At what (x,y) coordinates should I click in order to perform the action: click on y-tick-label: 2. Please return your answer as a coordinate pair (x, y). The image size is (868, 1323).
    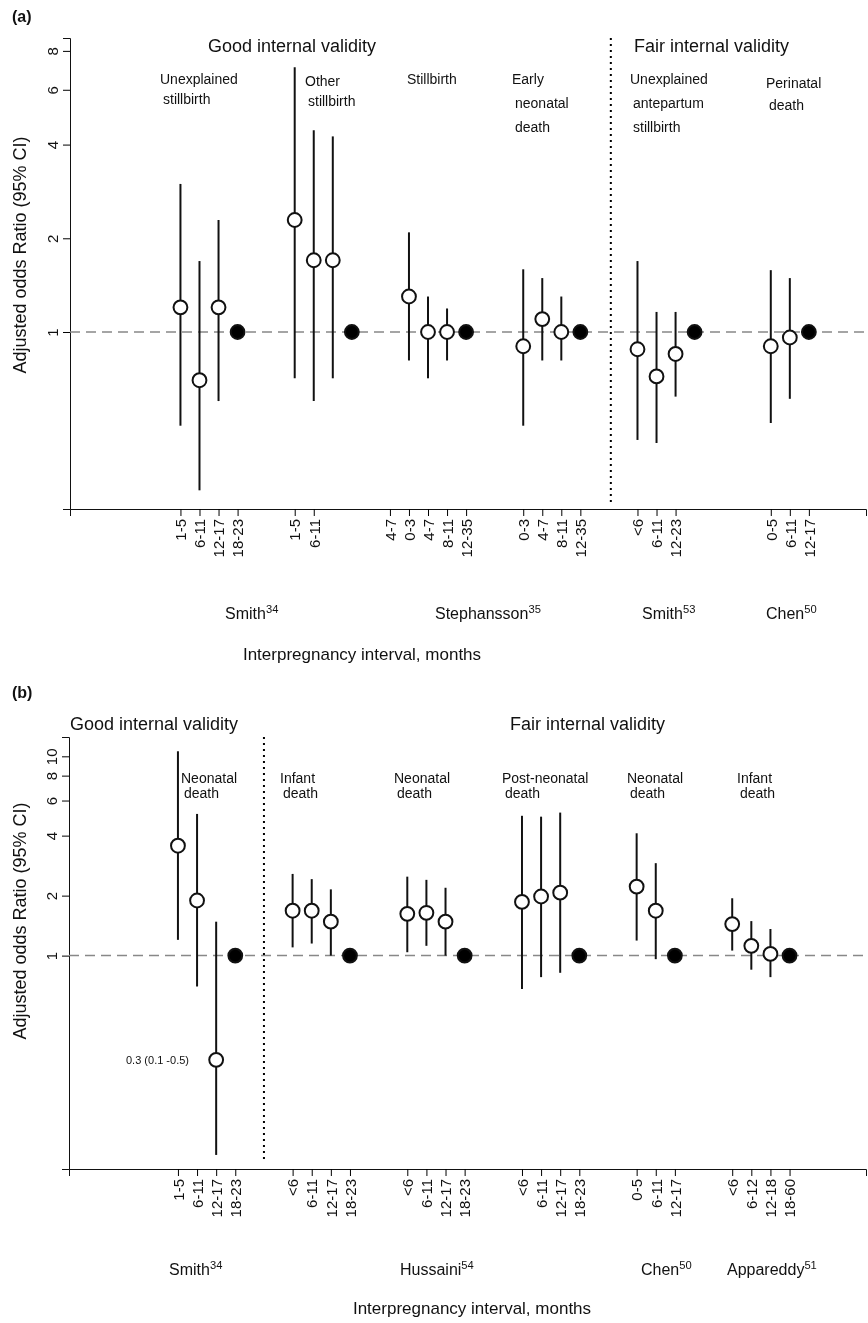
    Looking at the image, I should click on (52, 238).